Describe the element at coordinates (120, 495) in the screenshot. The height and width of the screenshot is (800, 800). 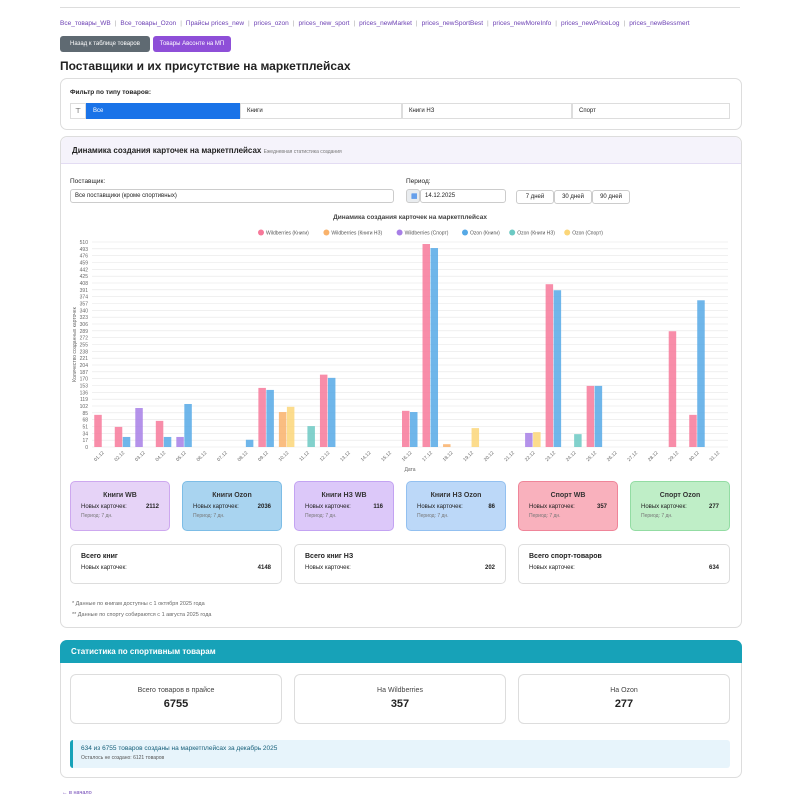
I see `stat-title: Книги WB` at that location.